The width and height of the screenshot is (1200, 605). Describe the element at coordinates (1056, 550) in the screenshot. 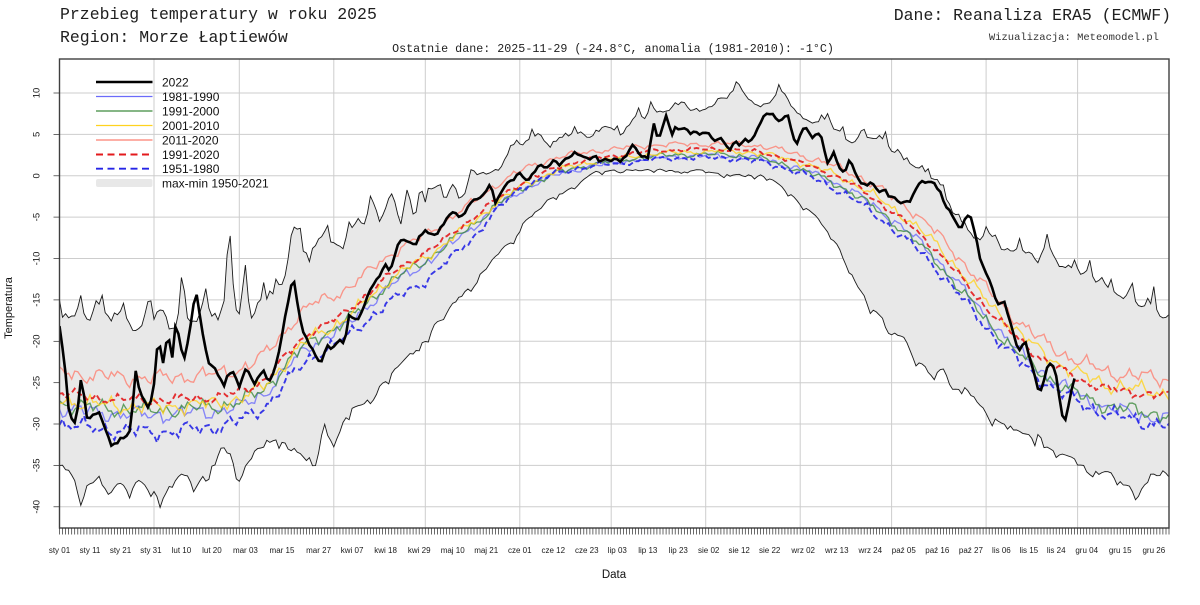

I see `svg-text: lis 24` at that location.